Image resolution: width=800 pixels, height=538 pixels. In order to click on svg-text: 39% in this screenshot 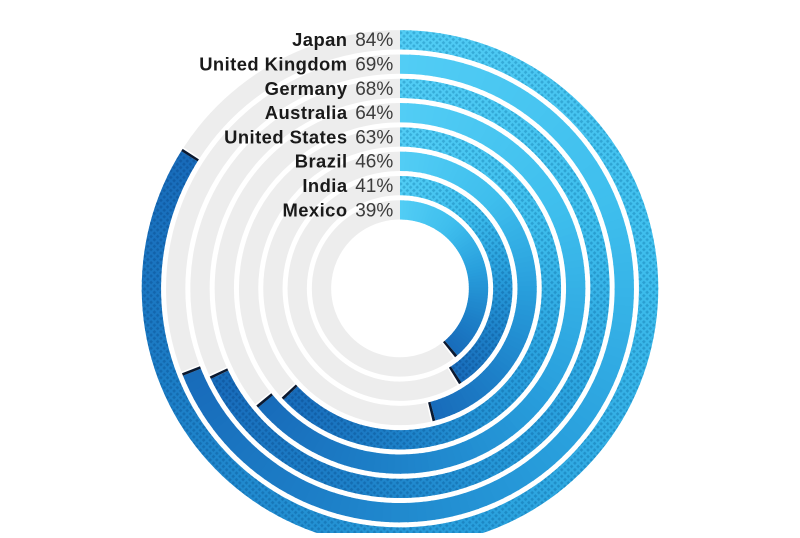, I will do `click(374, 210)`.